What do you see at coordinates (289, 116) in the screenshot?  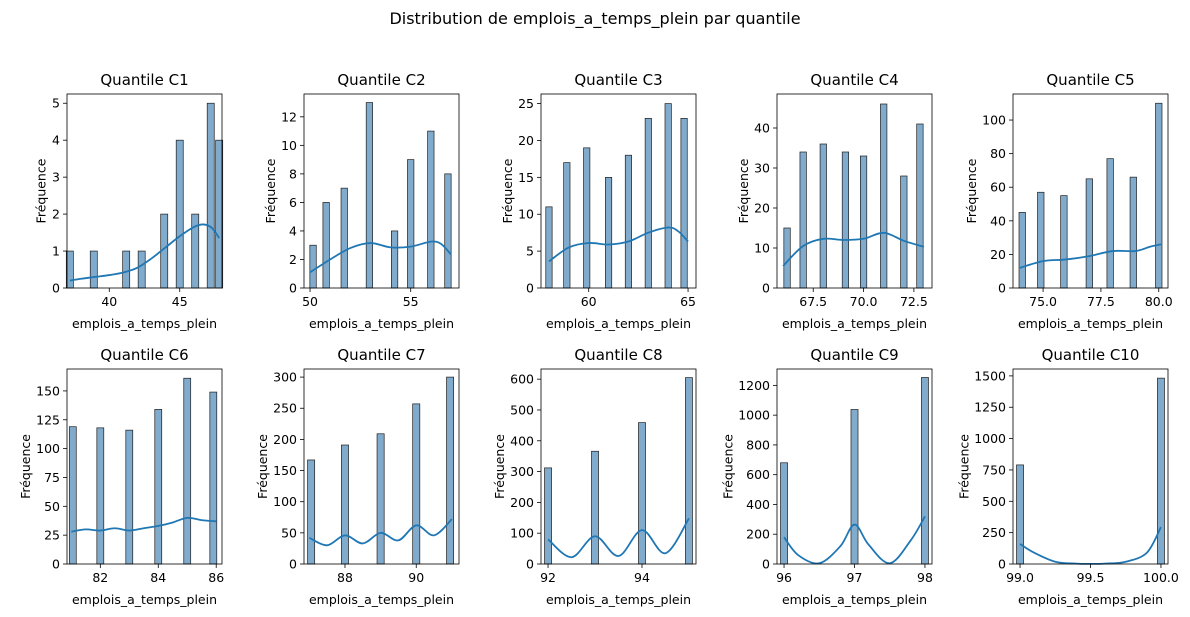 I see `y-tick-label: 12` at bounding box center [289, 116].